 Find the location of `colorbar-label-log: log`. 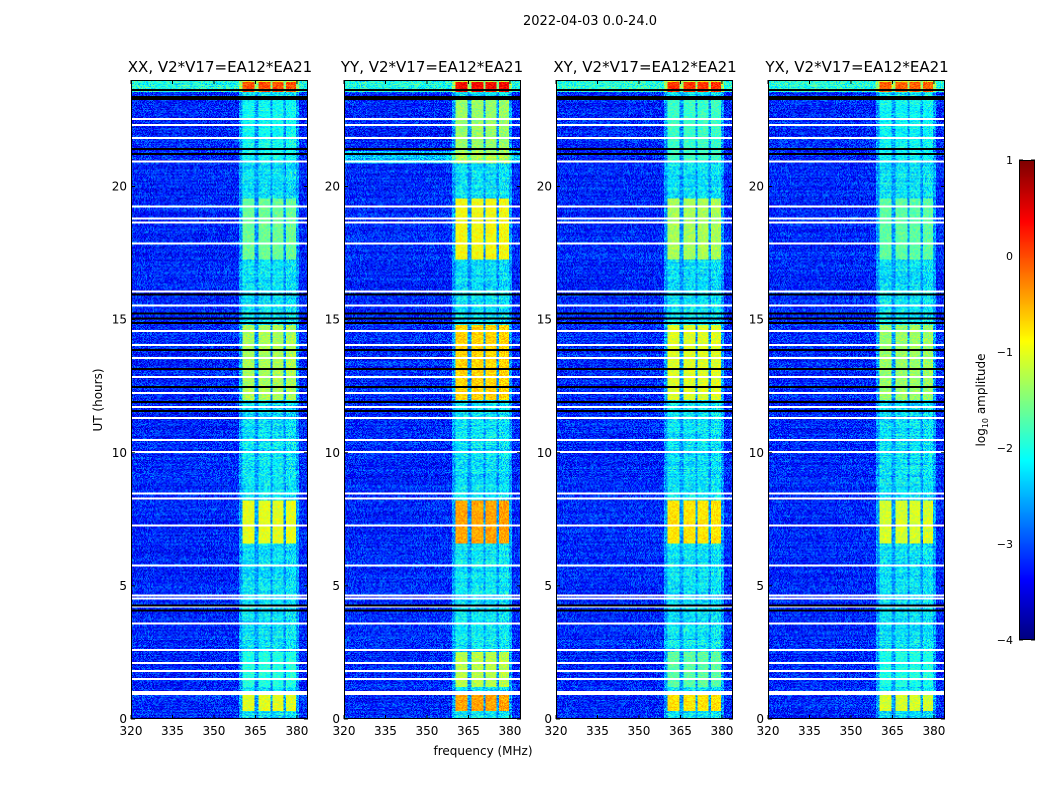

colorbar-label-log: log is located at coordinates (980, 437).